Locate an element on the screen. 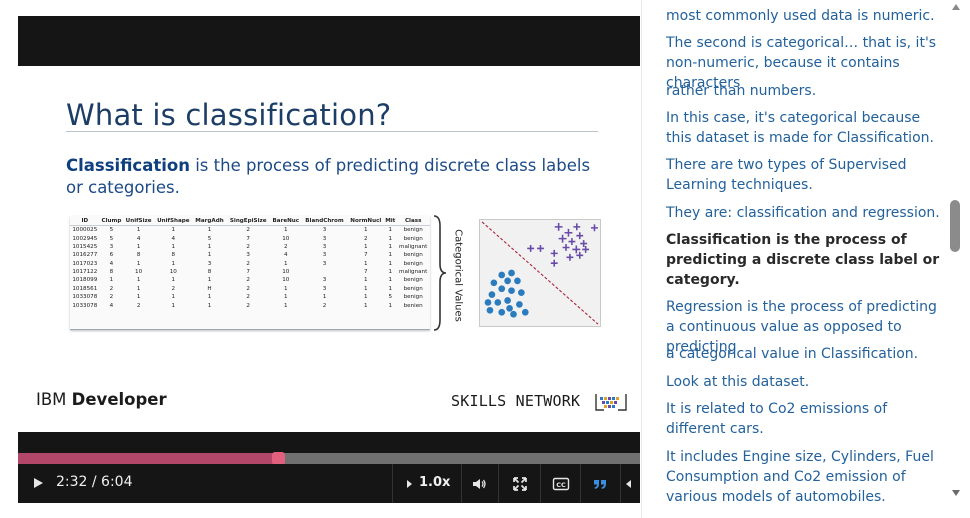  table-cell: benien is located at coordinates (413, 305).